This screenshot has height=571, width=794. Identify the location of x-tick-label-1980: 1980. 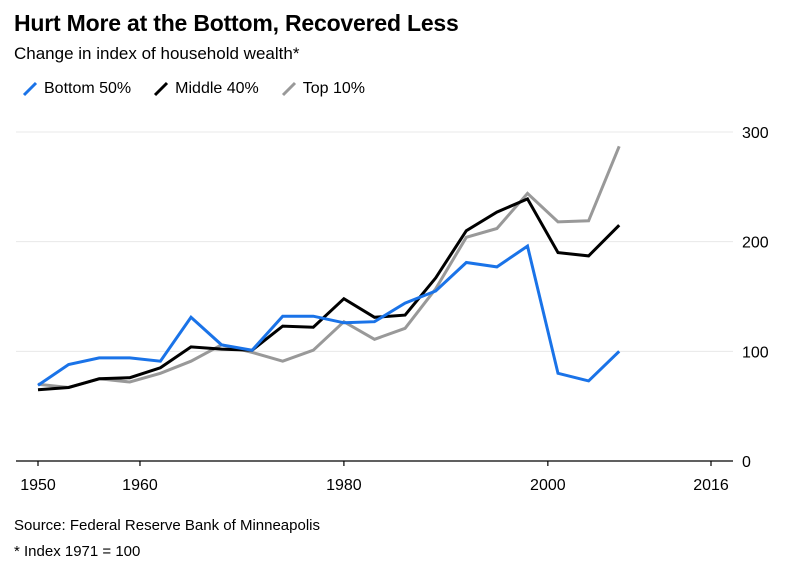
(344, 485).